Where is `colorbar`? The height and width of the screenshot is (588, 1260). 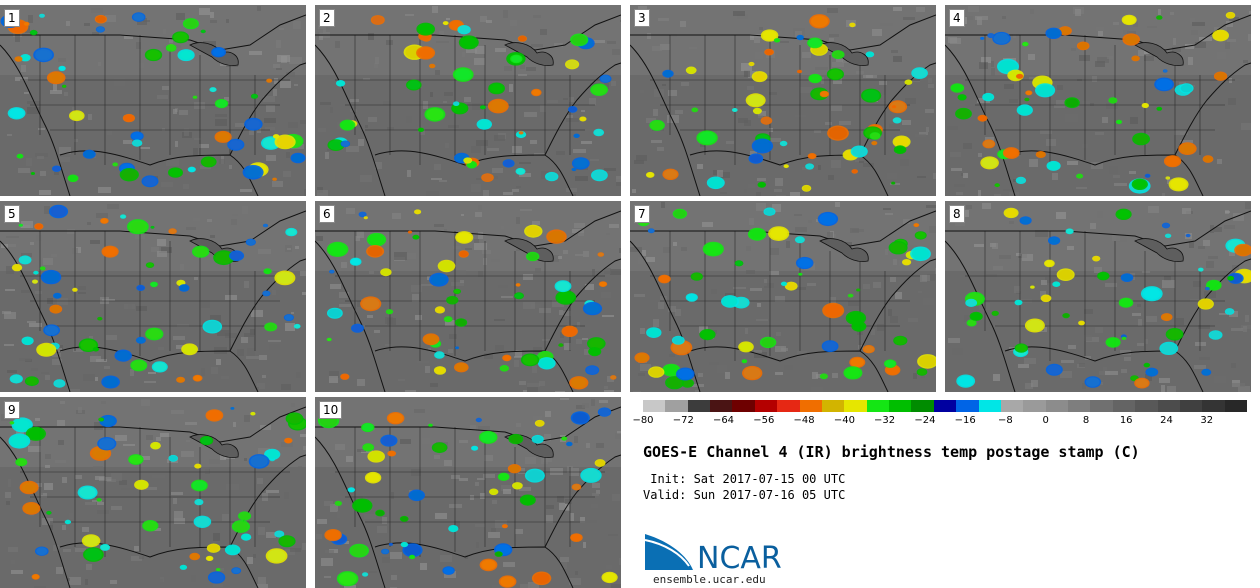
colorbar is located at coordinates (945, 406).